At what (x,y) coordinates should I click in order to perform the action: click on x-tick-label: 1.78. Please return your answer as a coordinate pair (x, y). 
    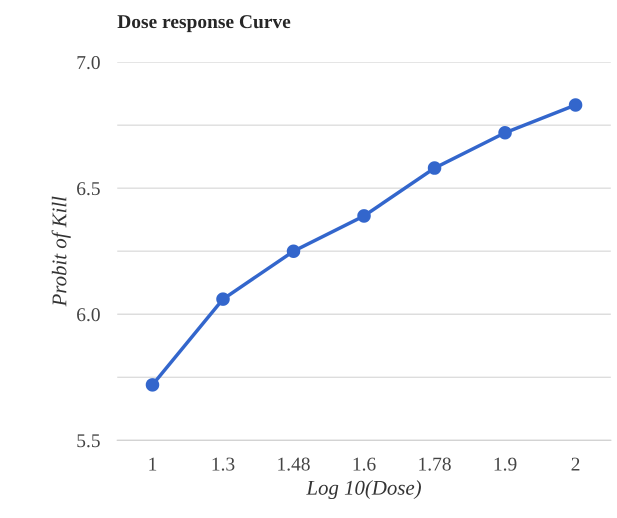
    Looking at the image, I should click on (435, 464).